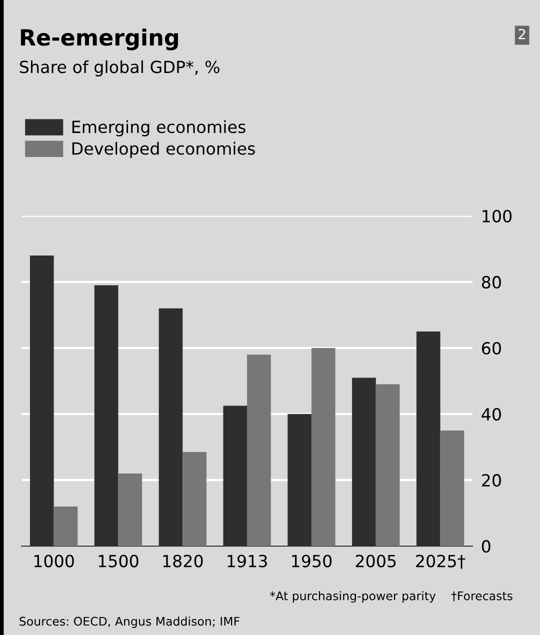  What do you see at coordinates (159, 128) in the screenshot?
I see `legend-label: Emerging economies` at bounding box center [159, 128].